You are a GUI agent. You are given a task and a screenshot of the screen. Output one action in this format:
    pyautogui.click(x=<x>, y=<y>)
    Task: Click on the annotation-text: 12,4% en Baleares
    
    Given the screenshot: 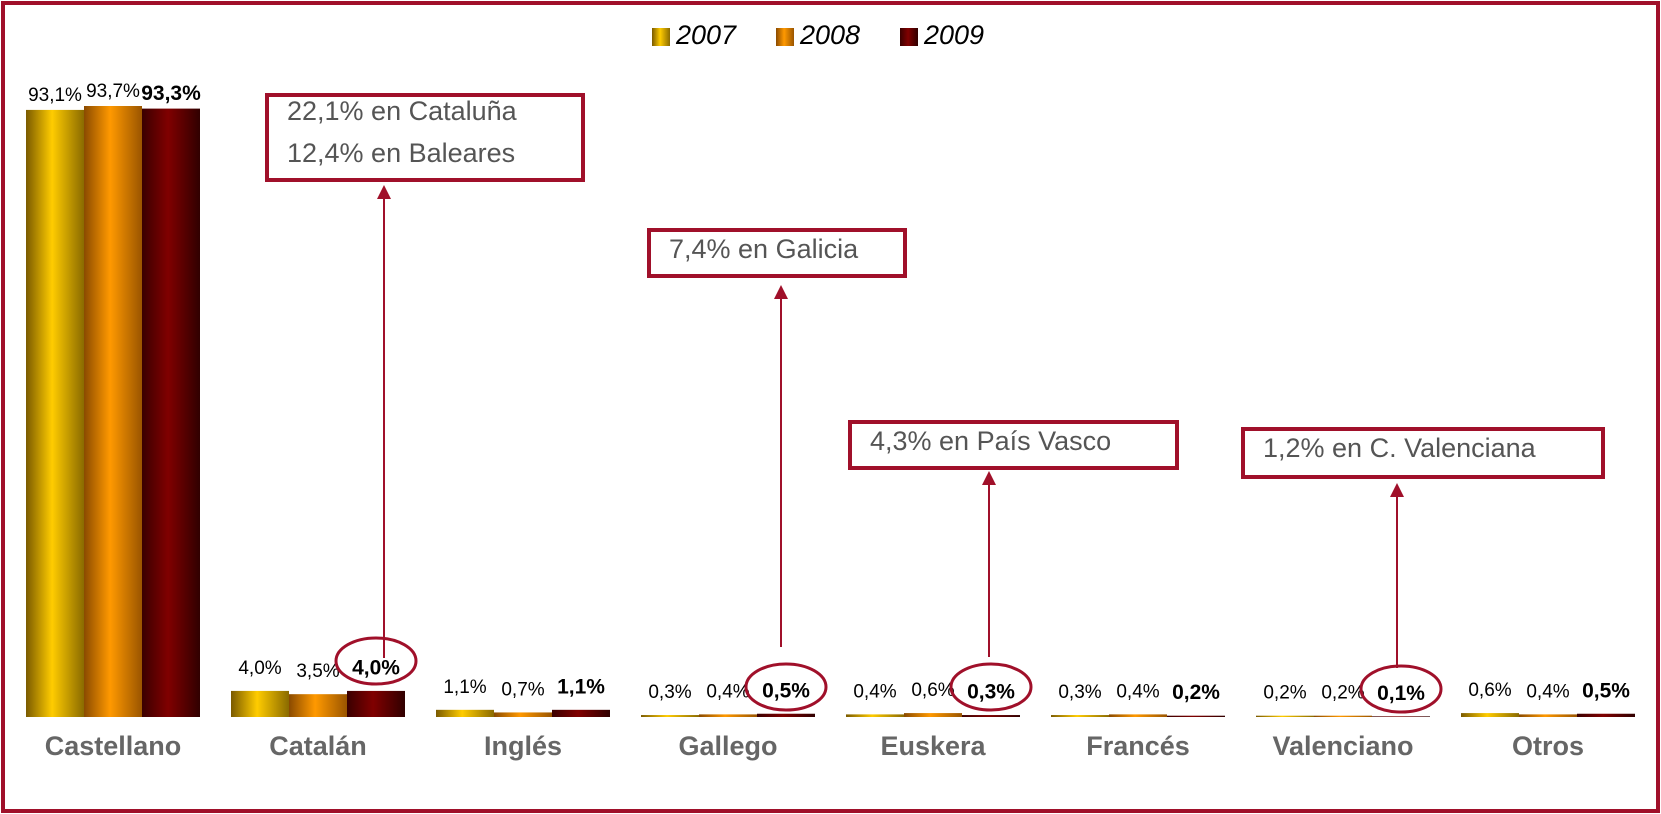 What is the action you would take?
    pyautogui.click(x=401, y=153)
    